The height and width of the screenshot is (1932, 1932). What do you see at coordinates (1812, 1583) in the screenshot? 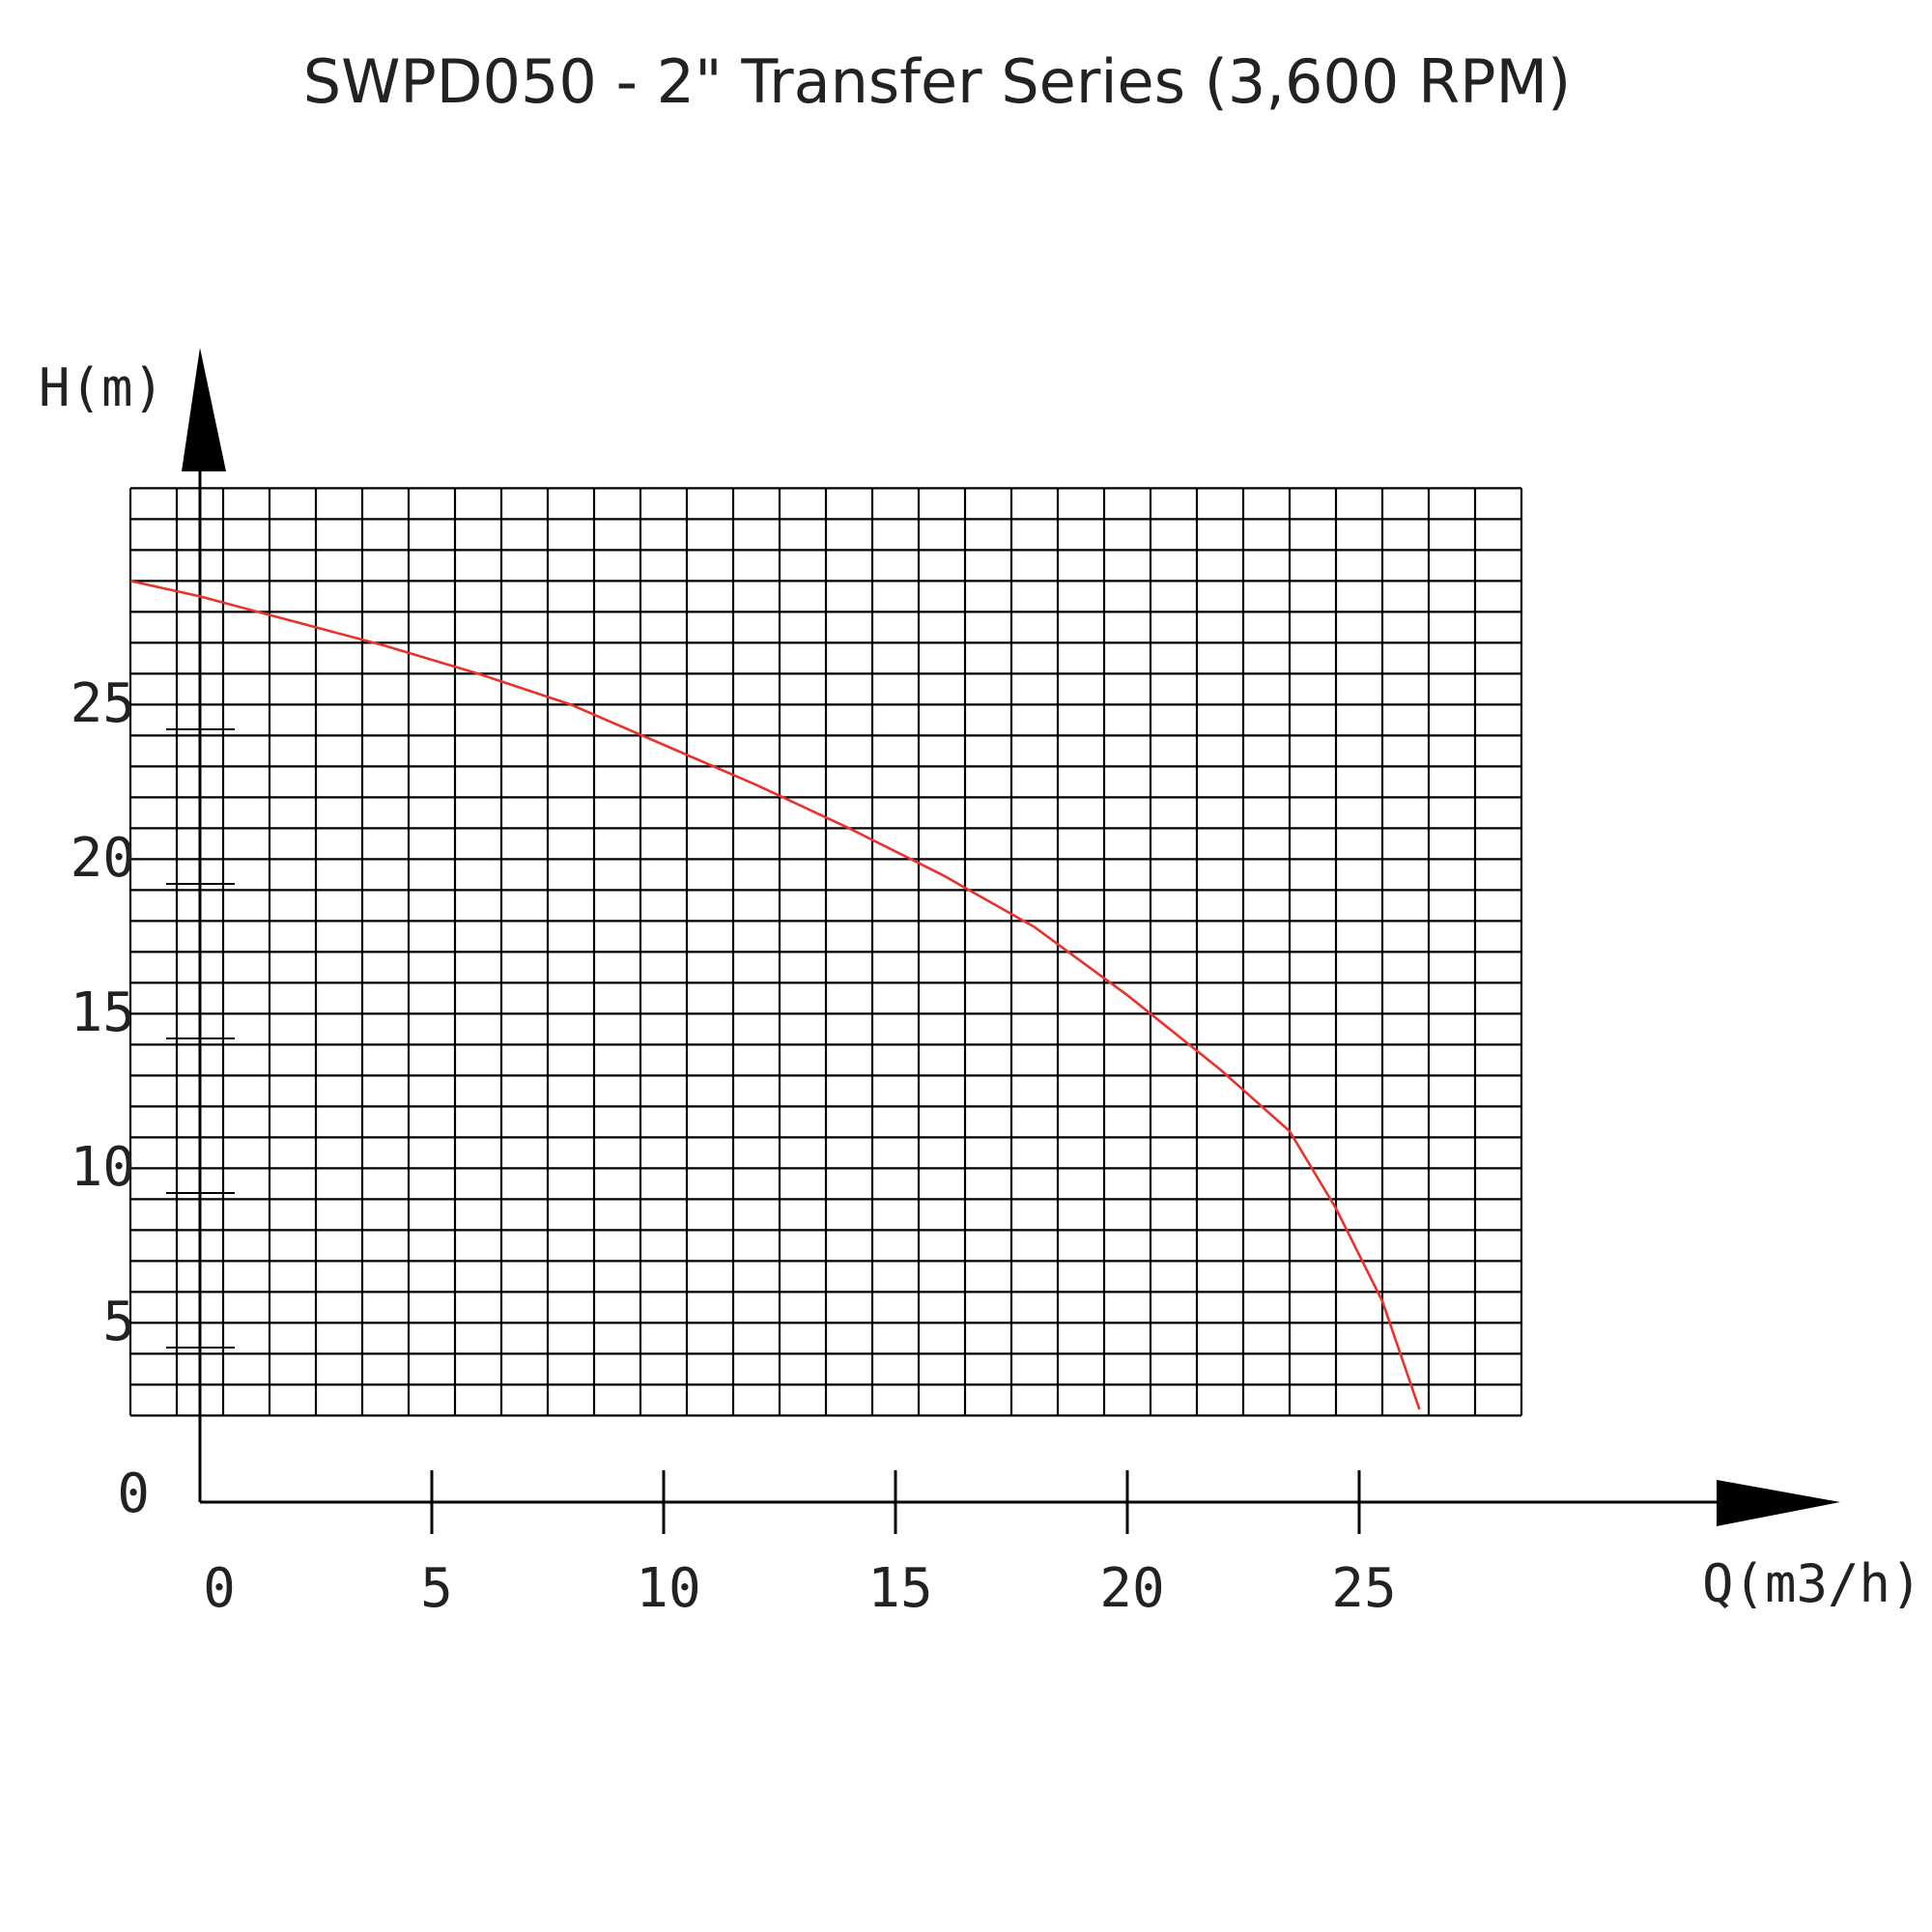
I see `x-axis-label: Q(m3/h)` at bounding box center [1812, 1583].